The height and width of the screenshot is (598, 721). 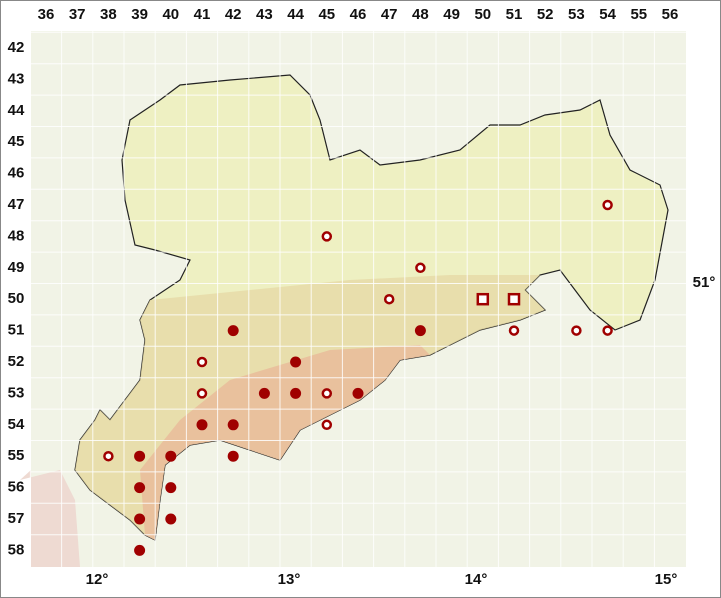 I want to click on column-label: 40, so click(x=170, y=14).